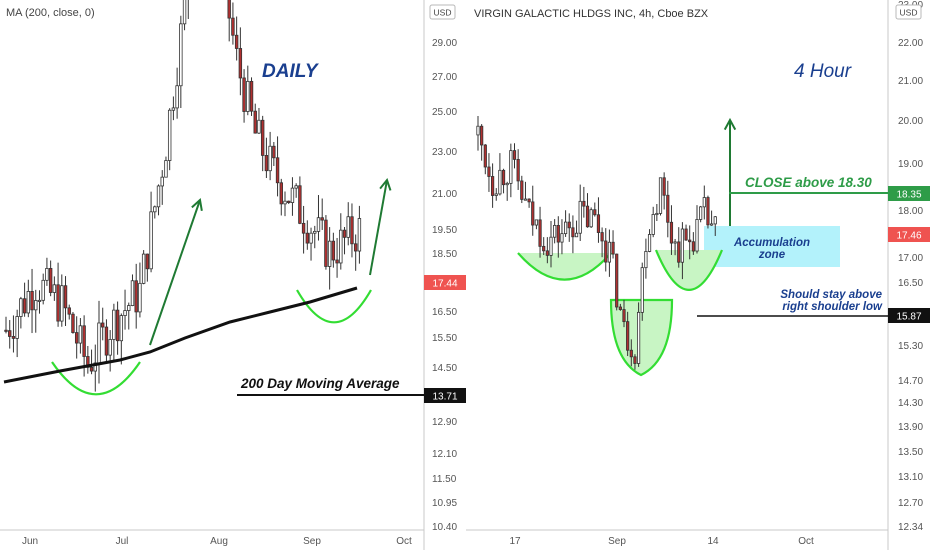 The image size is (932, 550). Describe the element at coordinates (910, 427) in the screenshot. I see `four-hour-price-tick: 13.90` at that location.